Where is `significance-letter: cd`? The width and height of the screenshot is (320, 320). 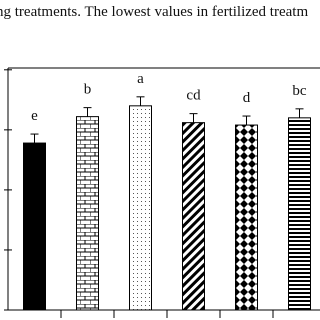
significance-letter: cd is located at coordinates (193, 96).